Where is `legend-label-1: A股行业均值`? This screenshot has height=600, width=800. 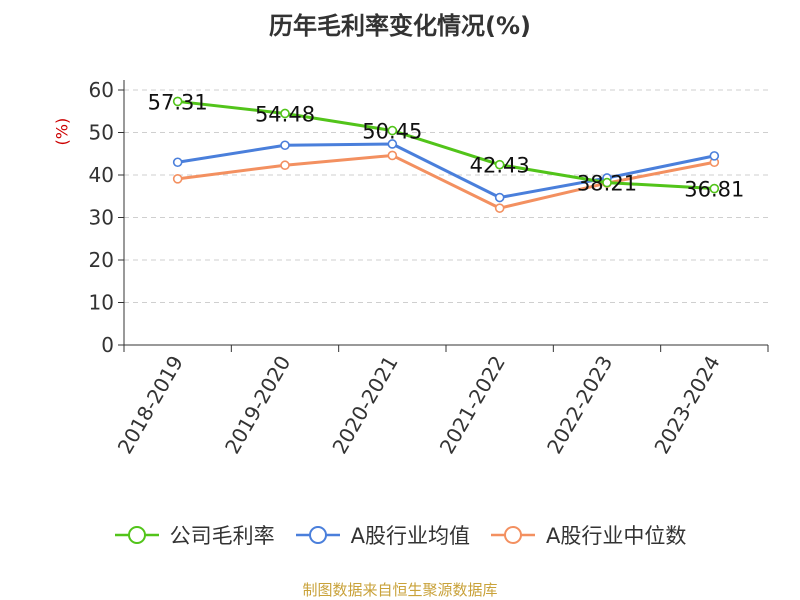
legend-label-1: A股行业均值 is located at coordinates (410, 536).